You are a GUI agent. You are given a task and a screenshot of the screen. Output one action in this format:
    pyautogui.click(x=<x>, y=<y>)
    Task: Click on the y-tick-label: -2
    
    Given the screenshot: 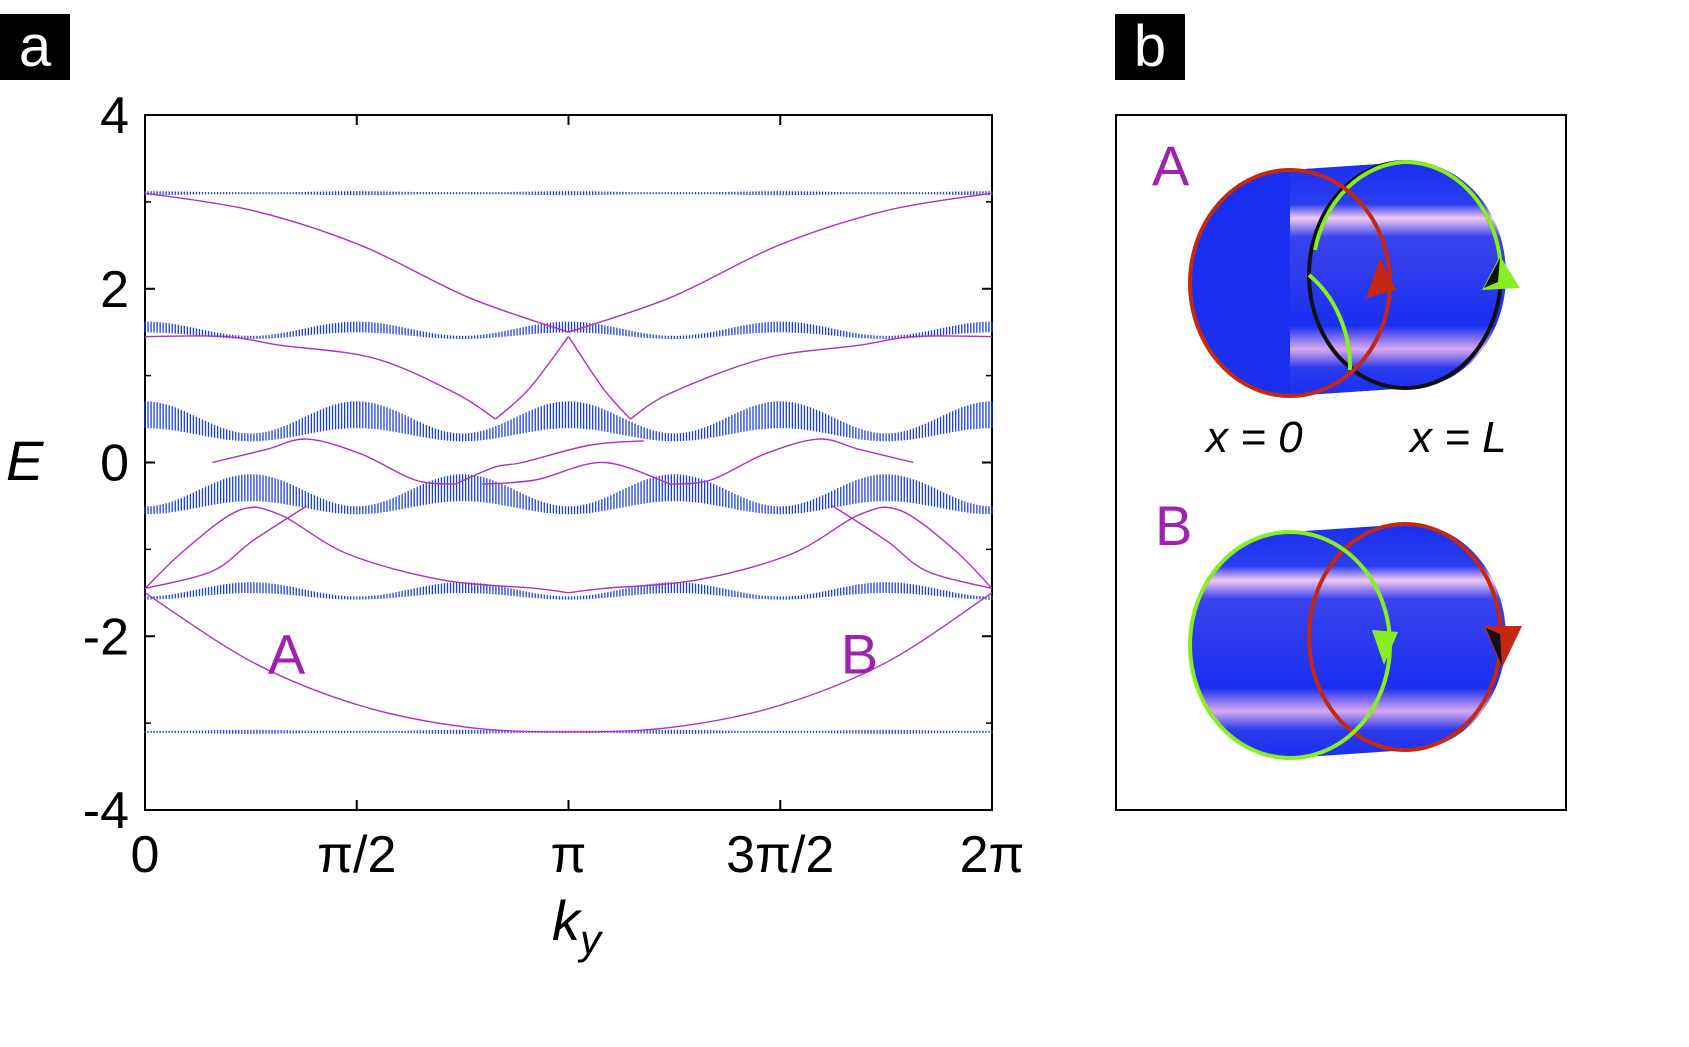 What is the action you would take?
    pyautogui.click(x=106, y=637)
    